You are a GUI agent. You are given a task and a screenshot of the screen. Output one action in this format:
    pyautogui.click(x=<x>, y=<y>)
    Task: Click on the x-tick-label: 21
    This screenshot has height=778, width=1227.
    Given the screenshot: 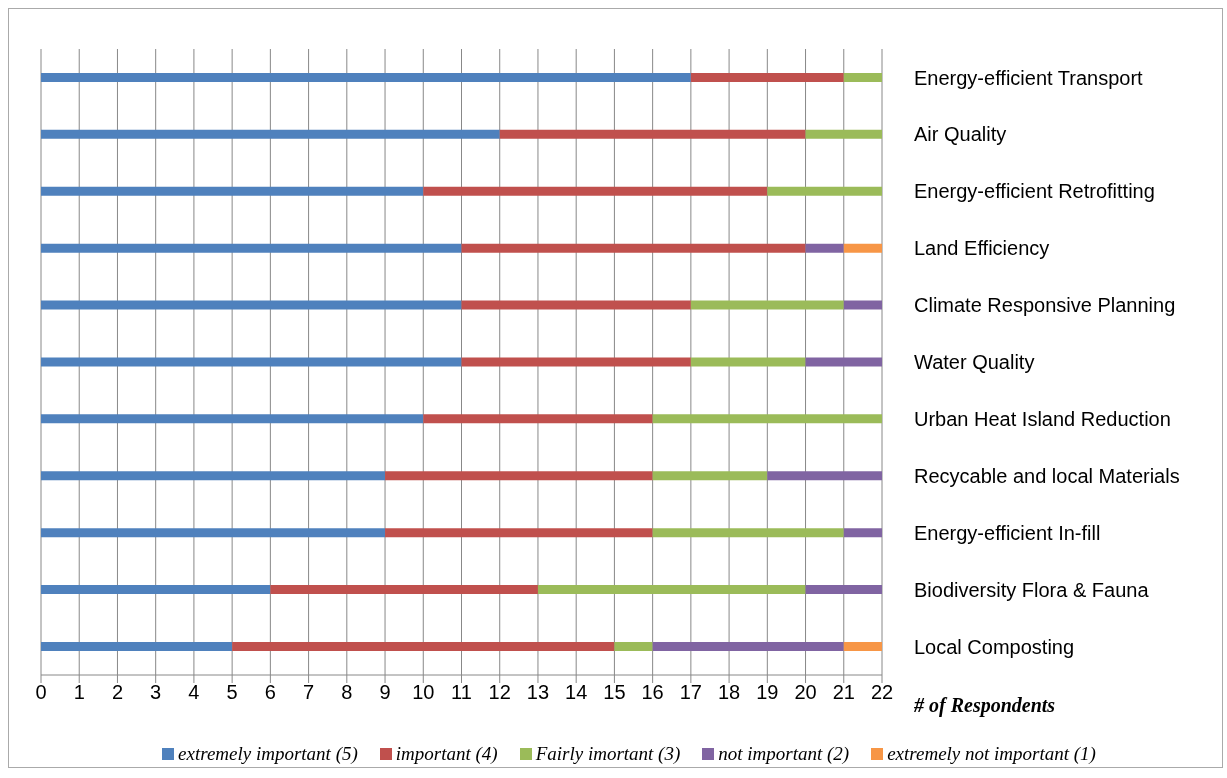 What is the action you would take?
    pyautogui.click(x=843, y=692)
    